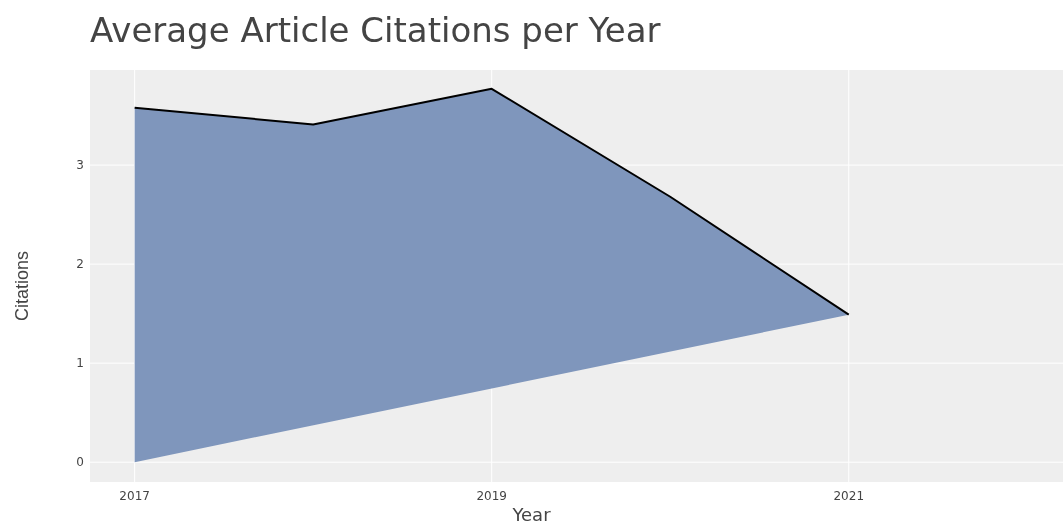 This screenshot has height=523, width=1063. Describe the element at coordinates (80, 363) in the screenshot. I see `y-tick-label: 1` at that location.